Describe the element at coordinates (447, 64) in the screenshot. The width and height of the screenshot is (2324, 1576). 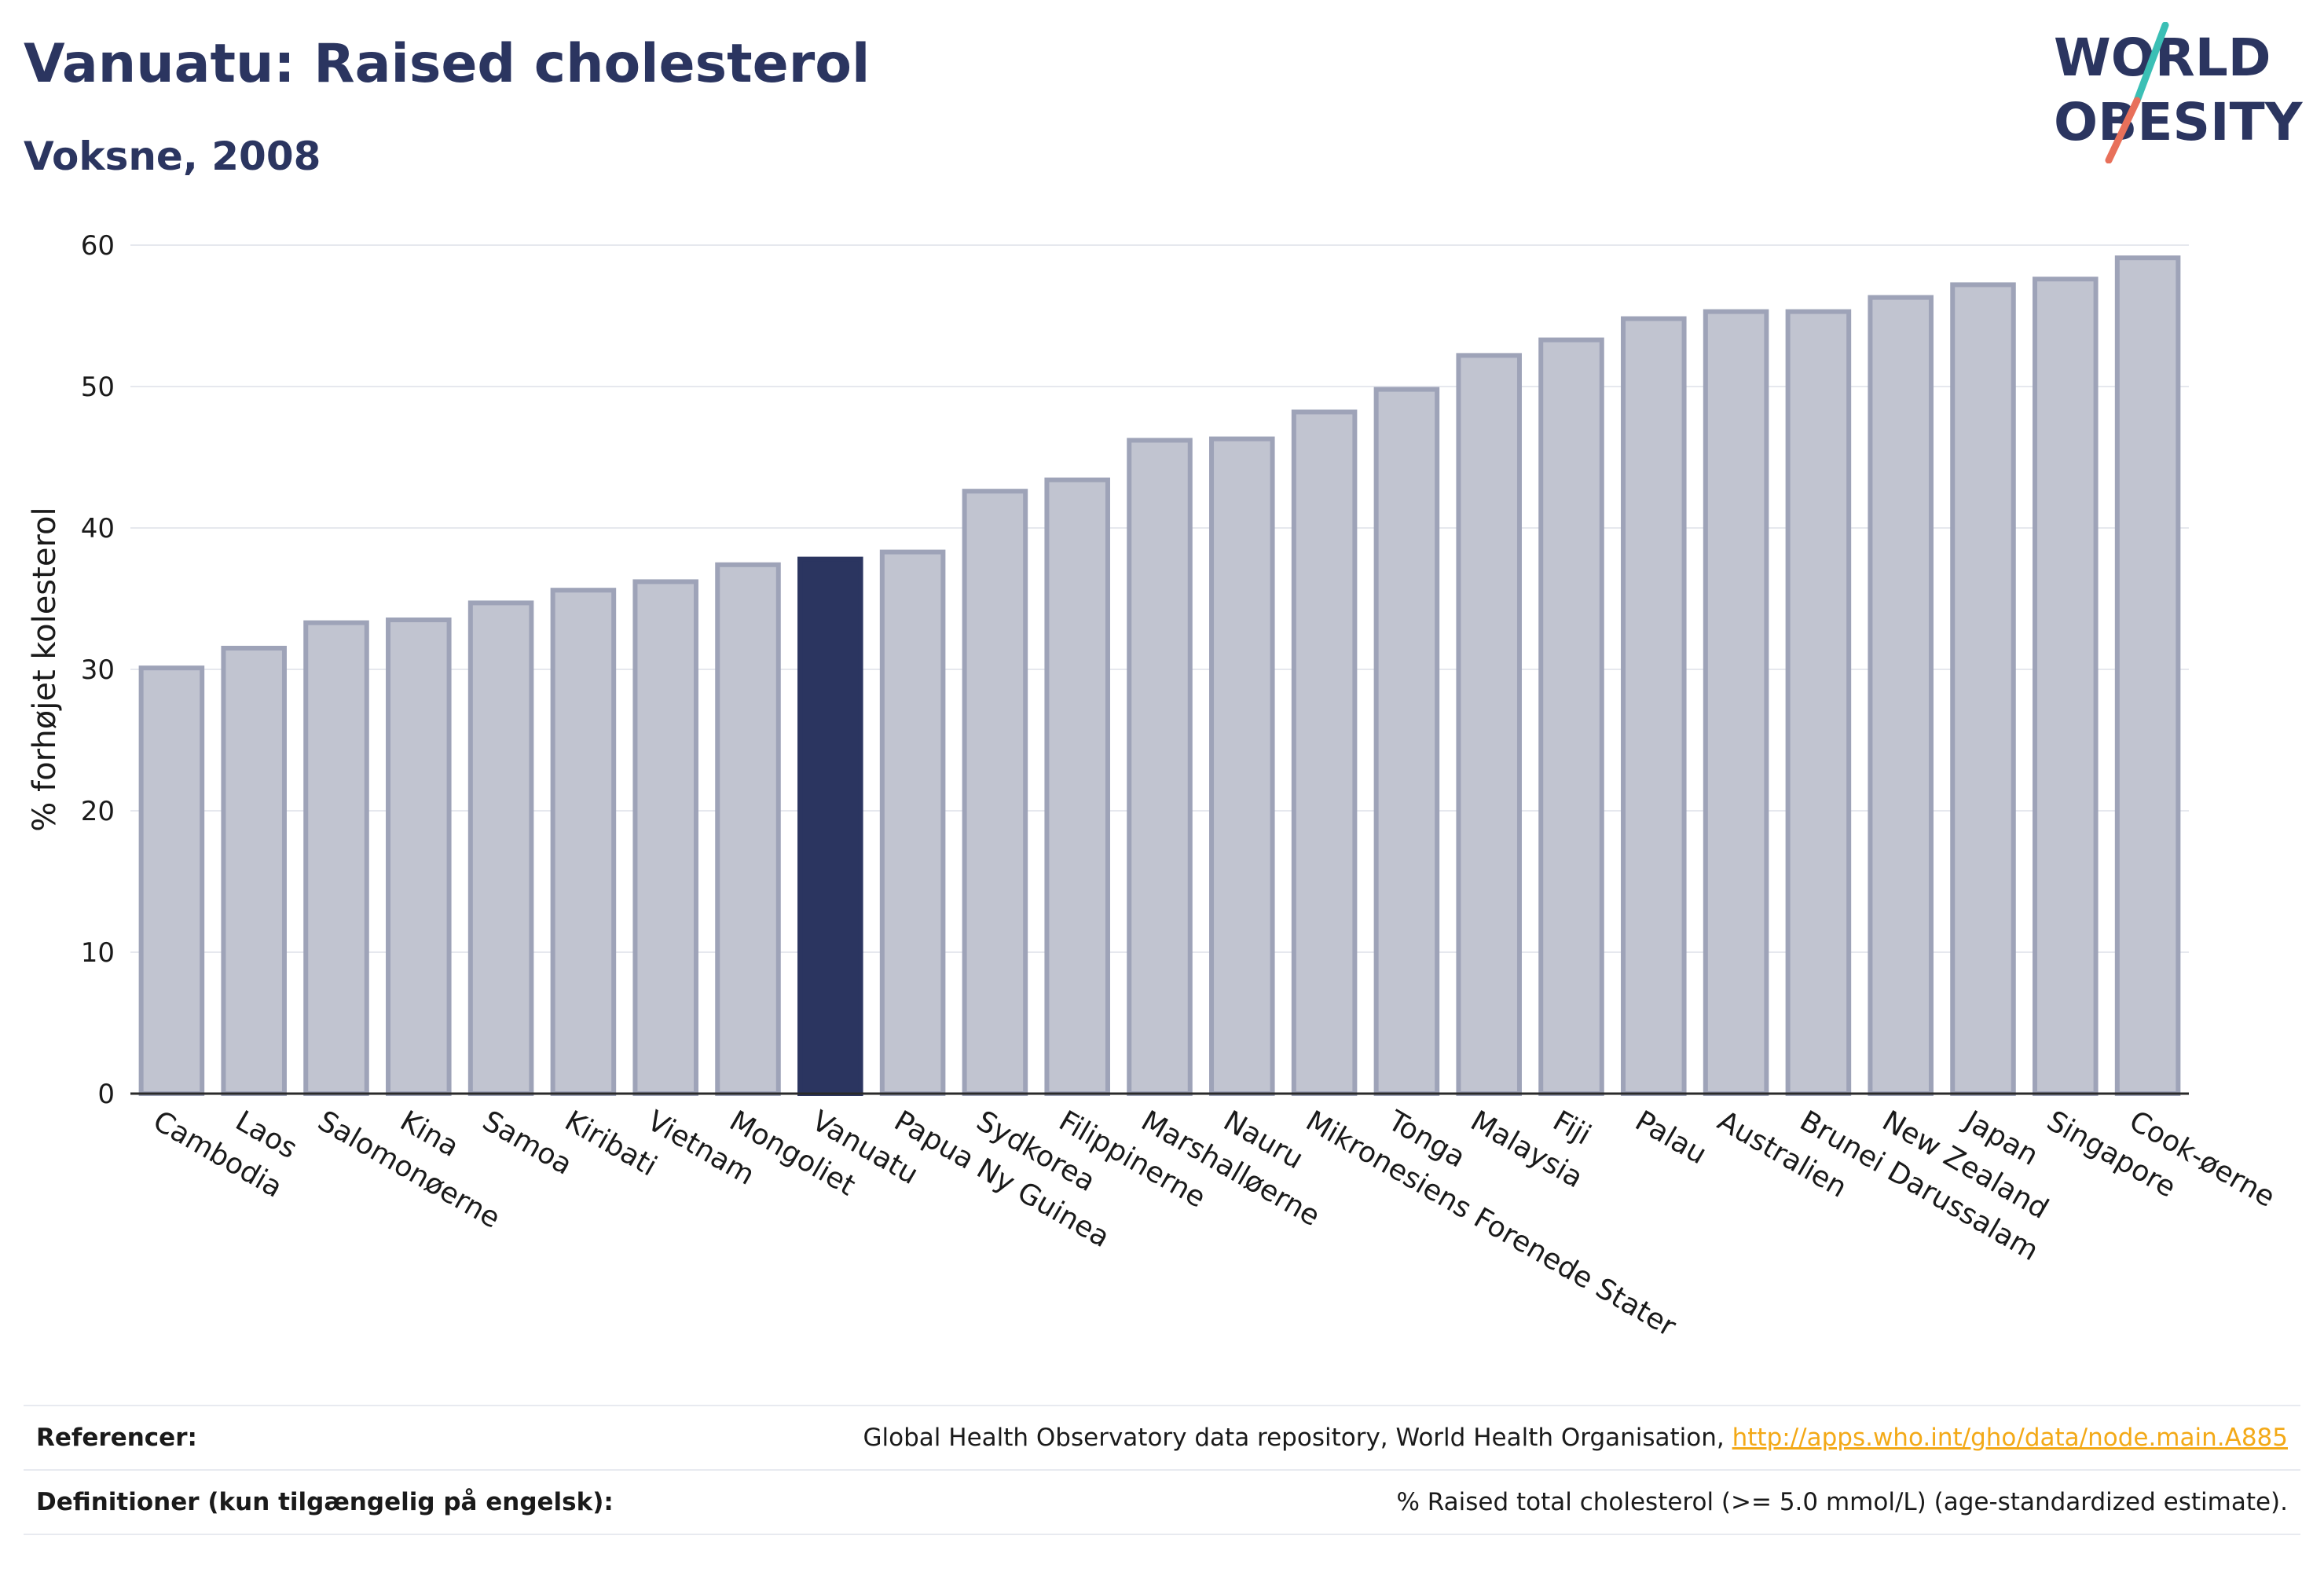
I see `chart-title: Vanuatu: Raised cholesterol` at that location.